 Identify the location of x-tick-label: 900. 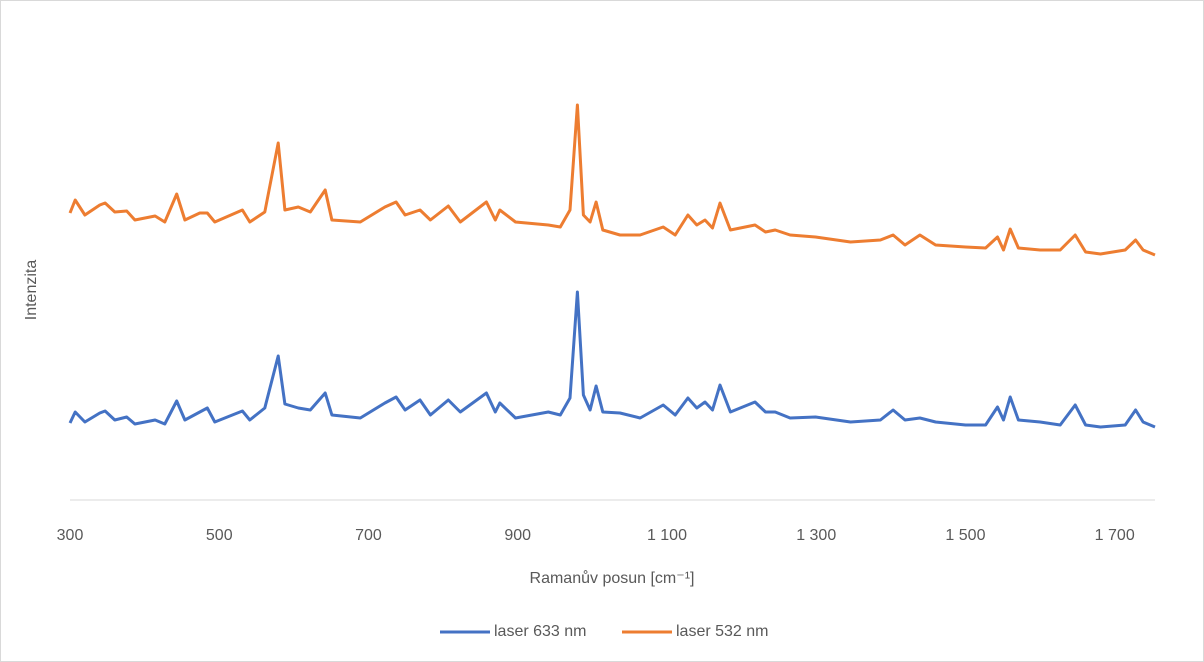
(517, 535).